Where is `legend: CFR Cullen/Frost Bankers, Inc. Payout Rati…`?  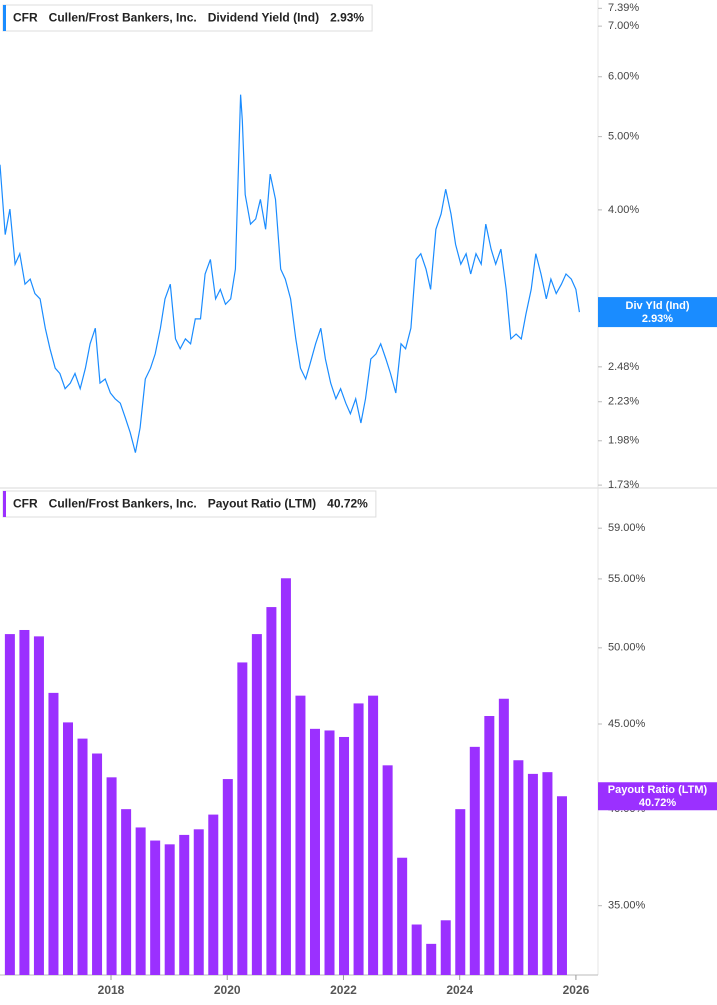 legend: CFR Cullen/Frost Bankers, Inc. Payout Rati… is located at coordinates (189, 504).